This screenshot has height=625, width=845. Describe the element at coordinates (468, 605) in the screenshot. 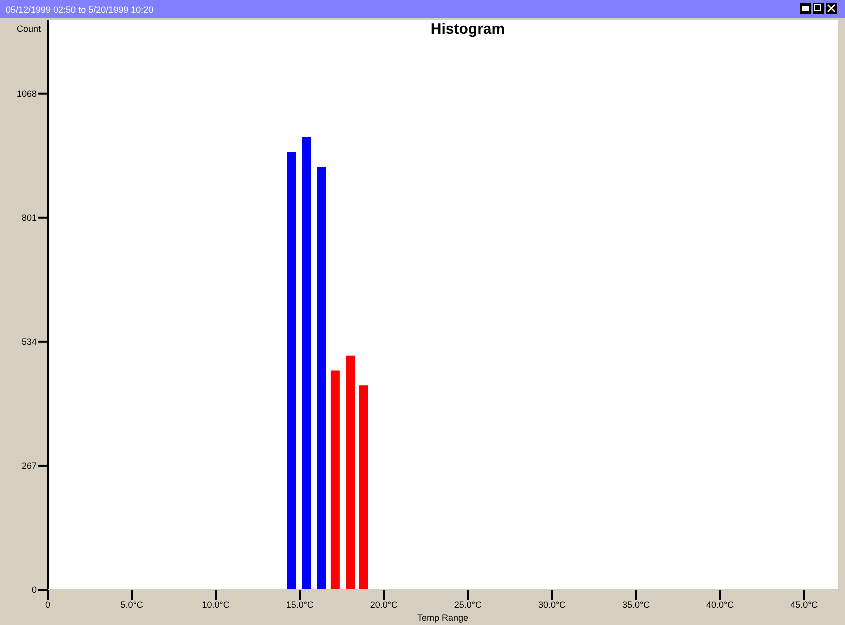

I see `x-tick-label: 25.0°C` at that location.